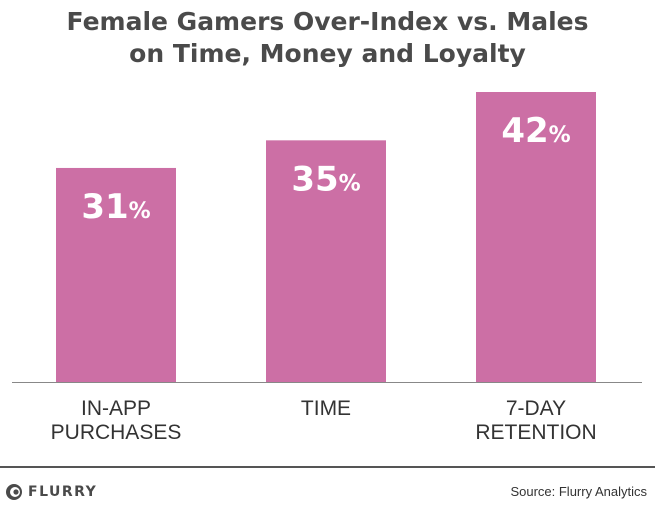 The width and height of the screenshot is (655, 507). Describe the element at coordinates (327, 21) in the screenshot. I see `chart-title-line-1: Female Gamers Over-Index vs. Males` at that location.